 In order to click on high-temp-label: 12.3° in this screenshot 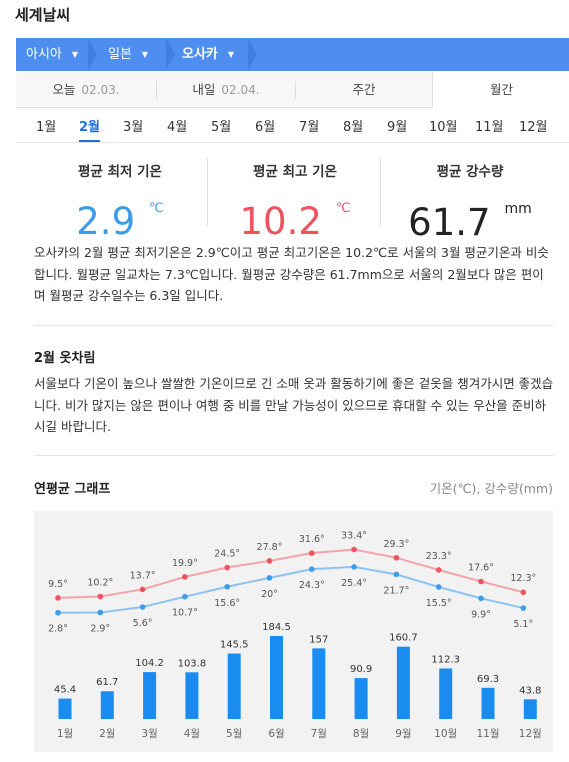, I will do `click(523, 578)`.